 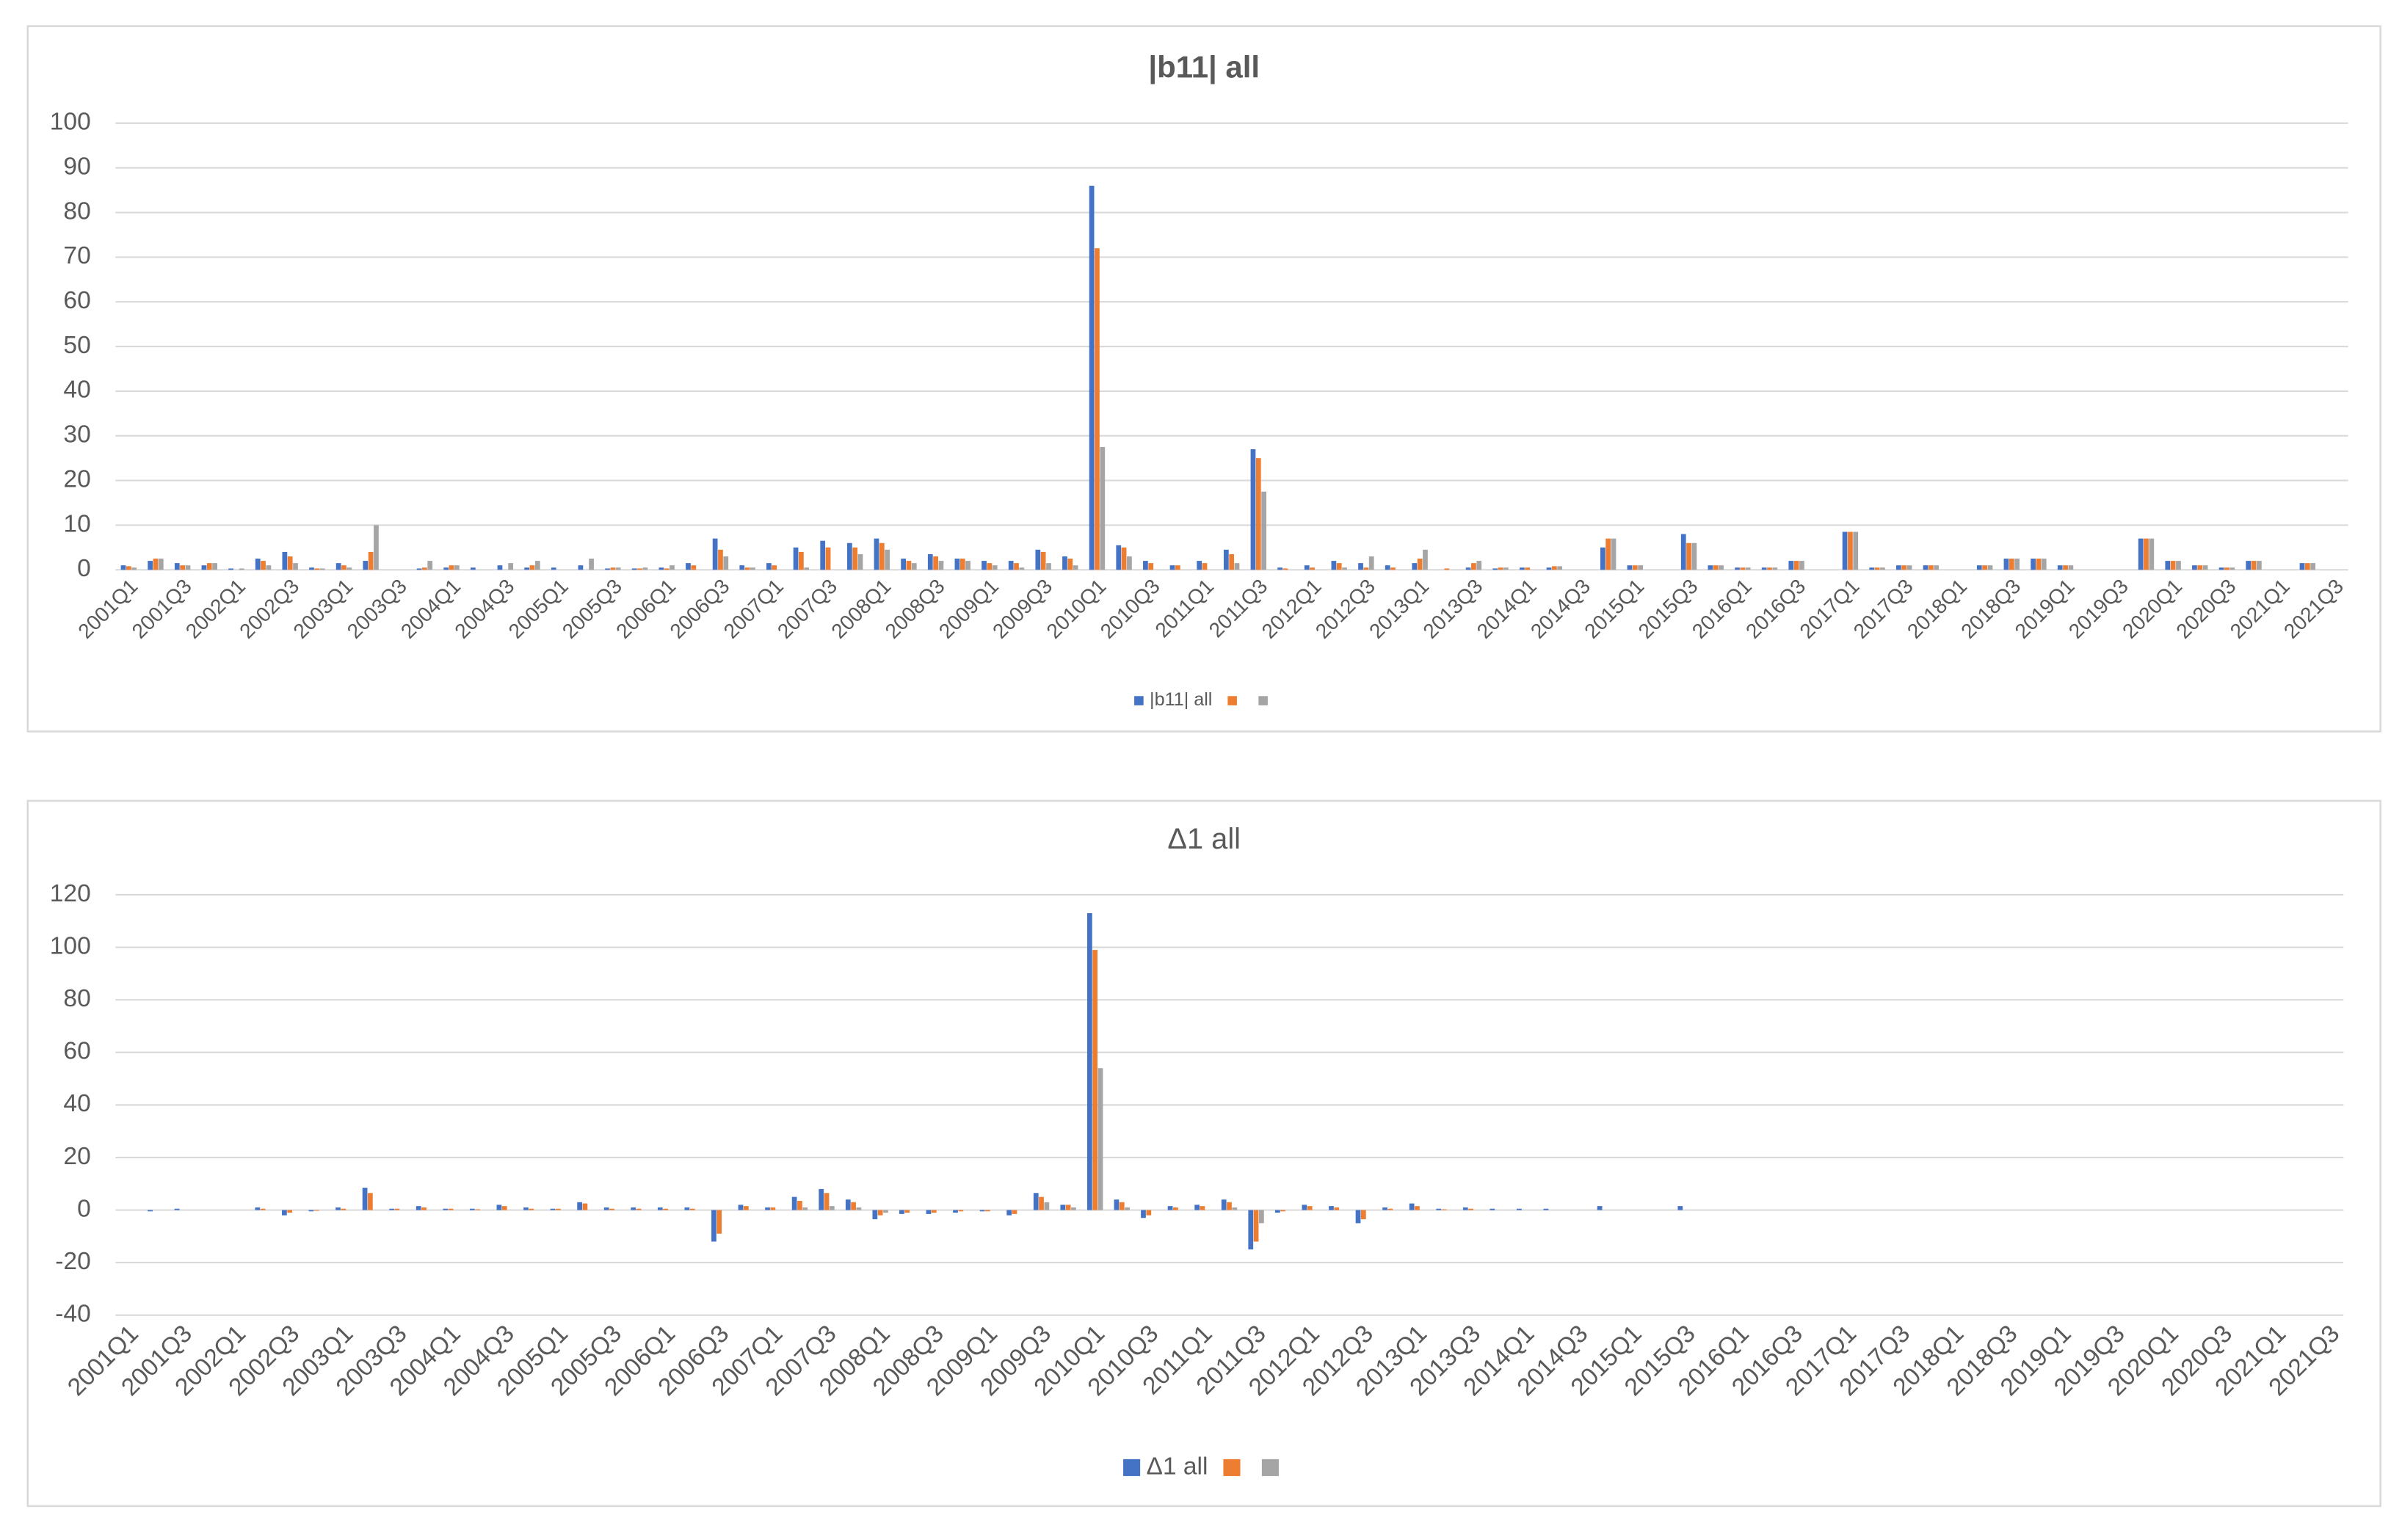 What do you see at coordinates (72, 1261) in the screenshot?
I see `y-tick-label: -20` at bounding box center [72, 1261].